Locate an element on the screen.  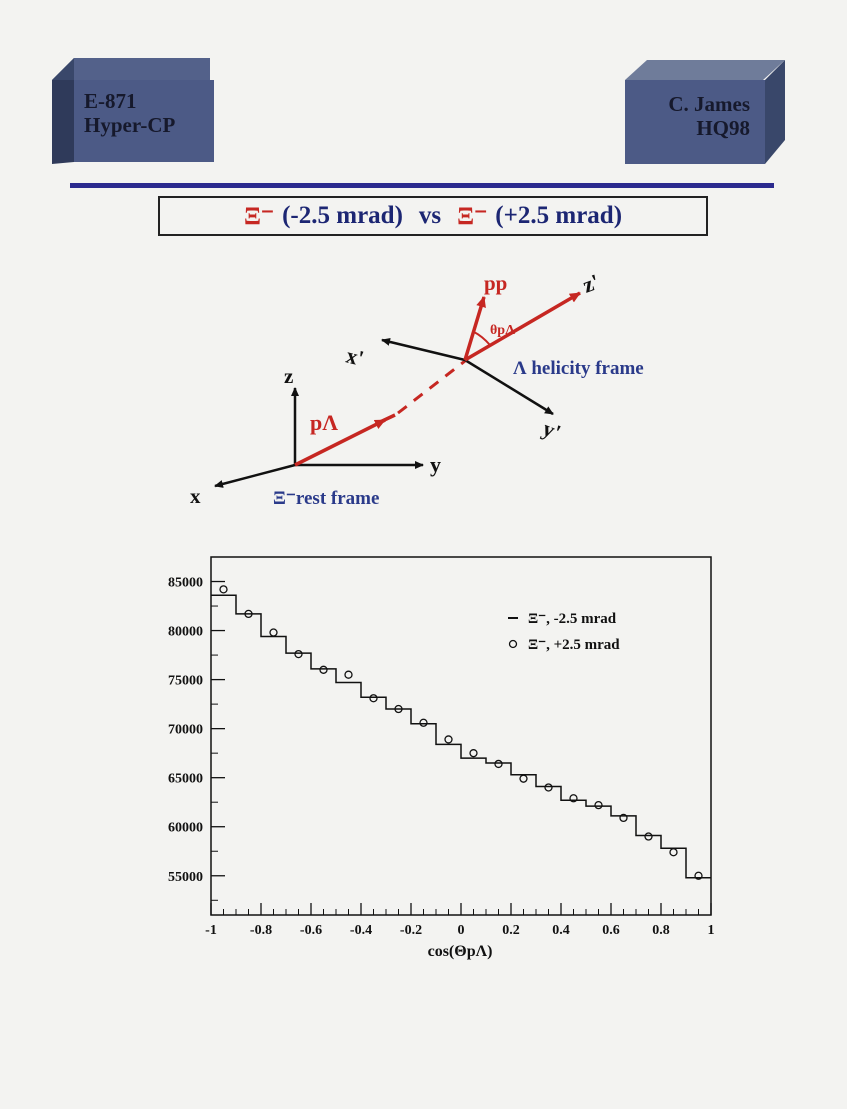
helicity-z-axis is located at coordinates (522, 326).